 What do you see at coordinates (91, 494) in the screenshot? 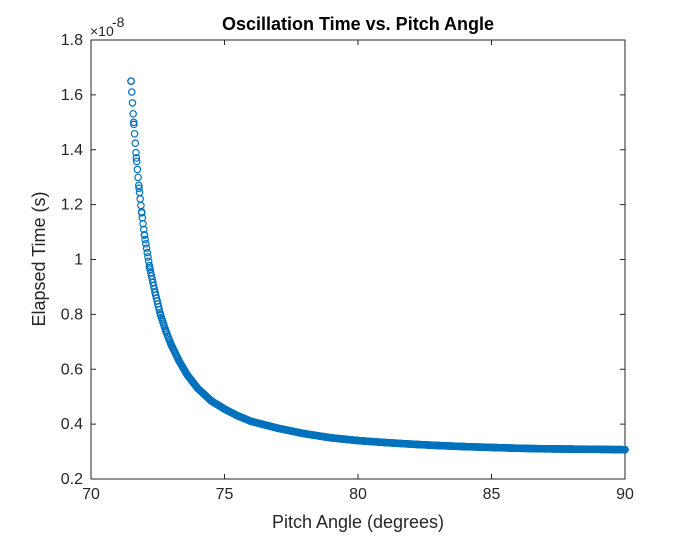
I see `x-tick-label: 70` at bounding box center [91, 494].